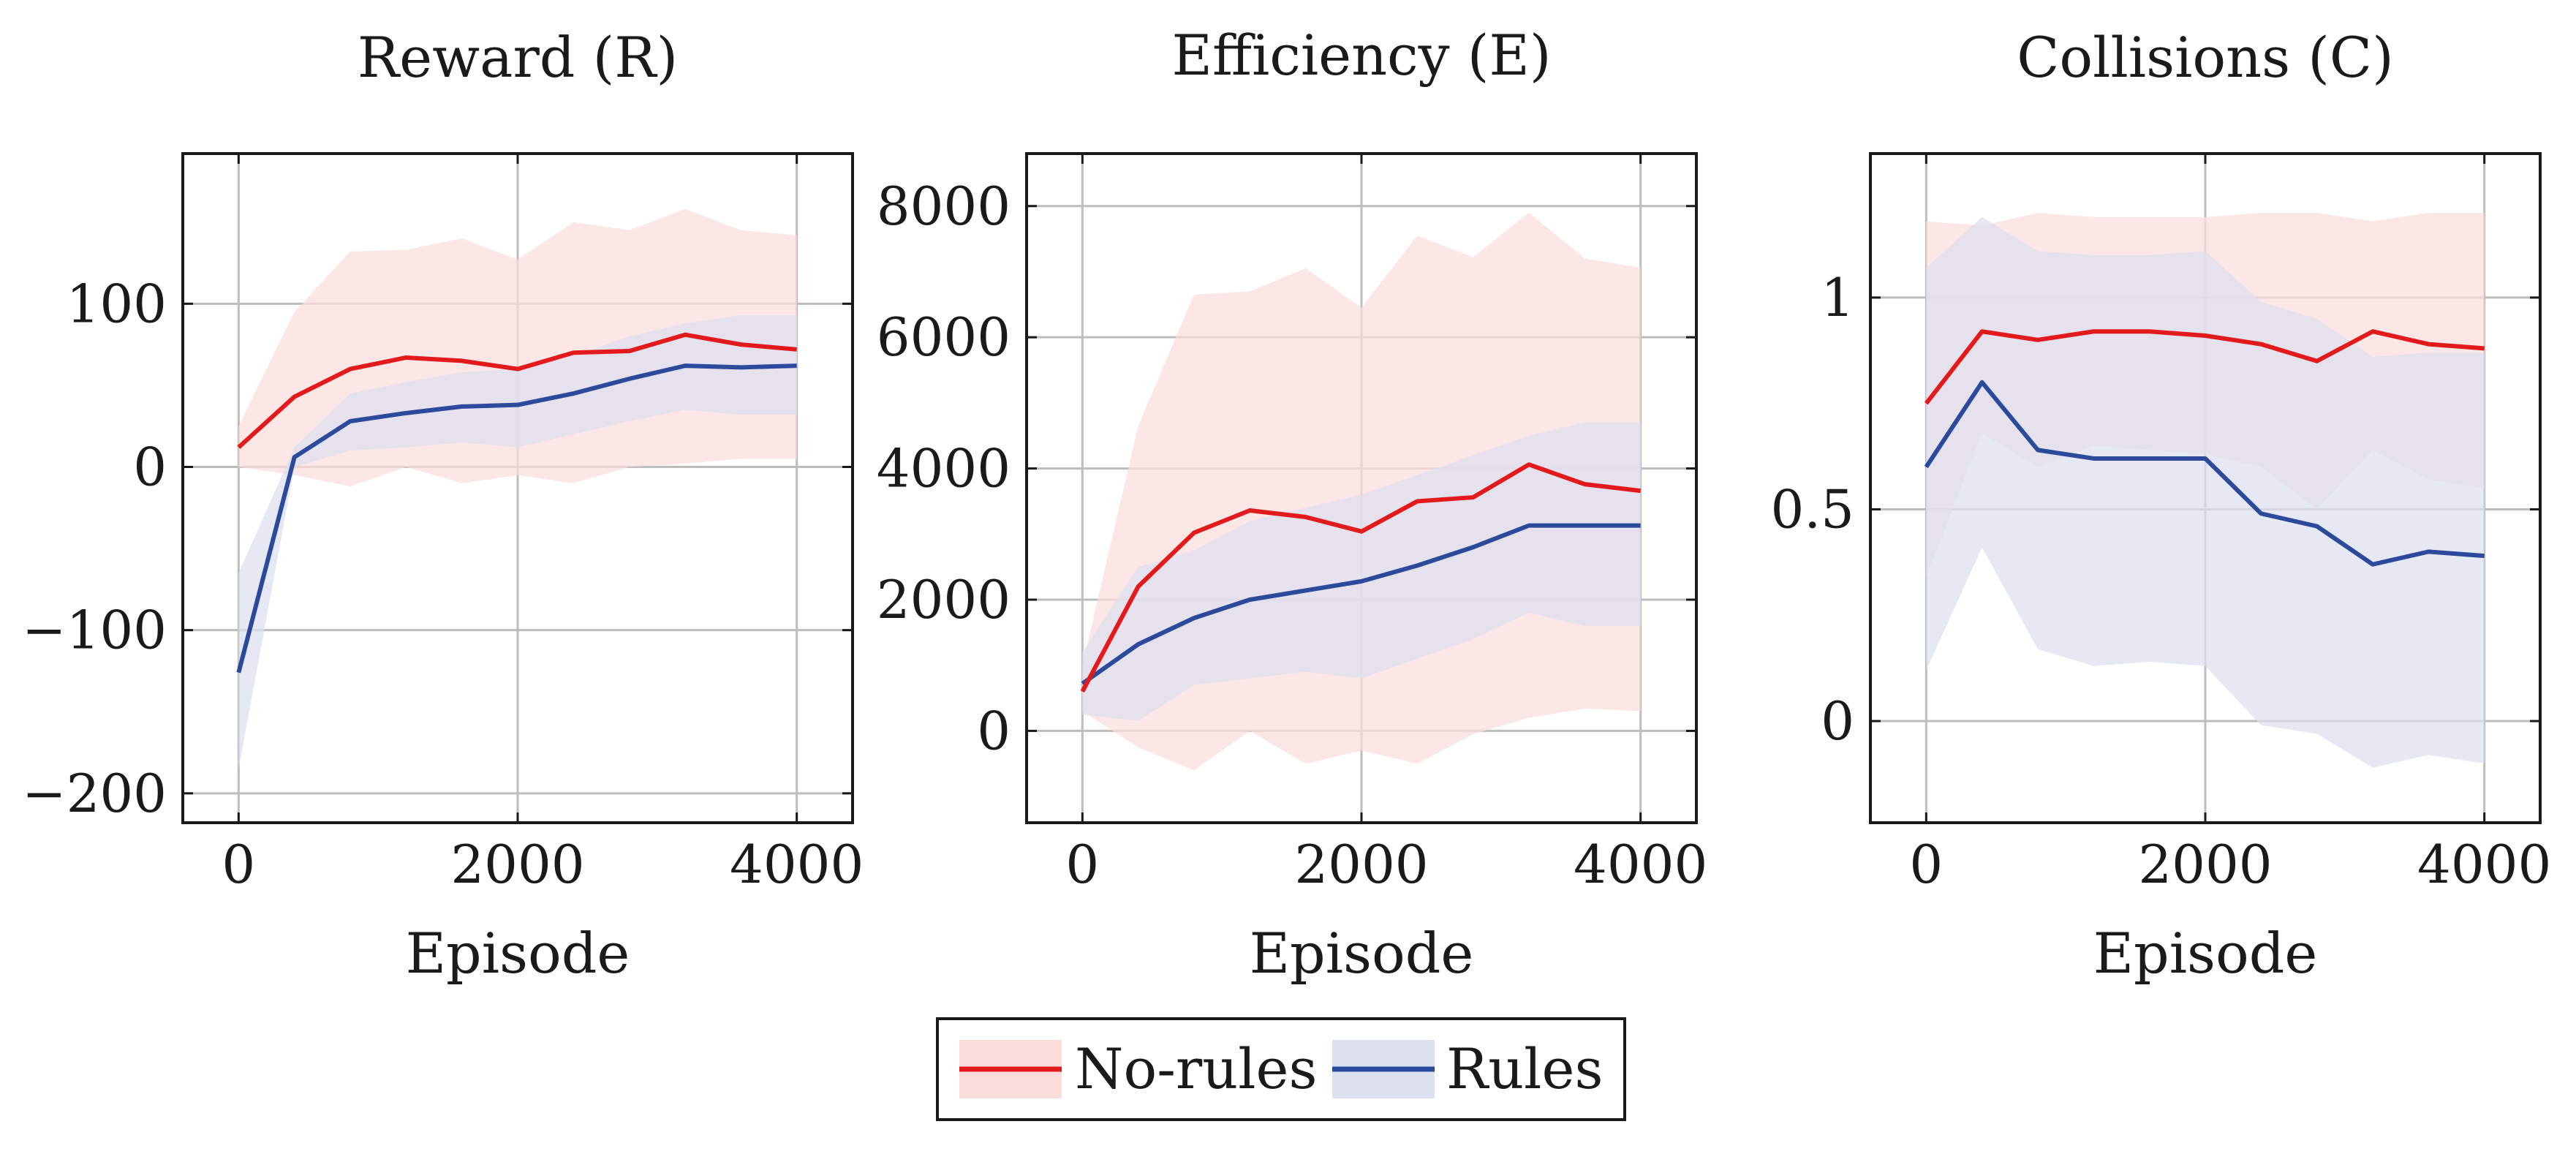  I want to click on legend-item-no-rules: No-rules, so click(1138, 1068).